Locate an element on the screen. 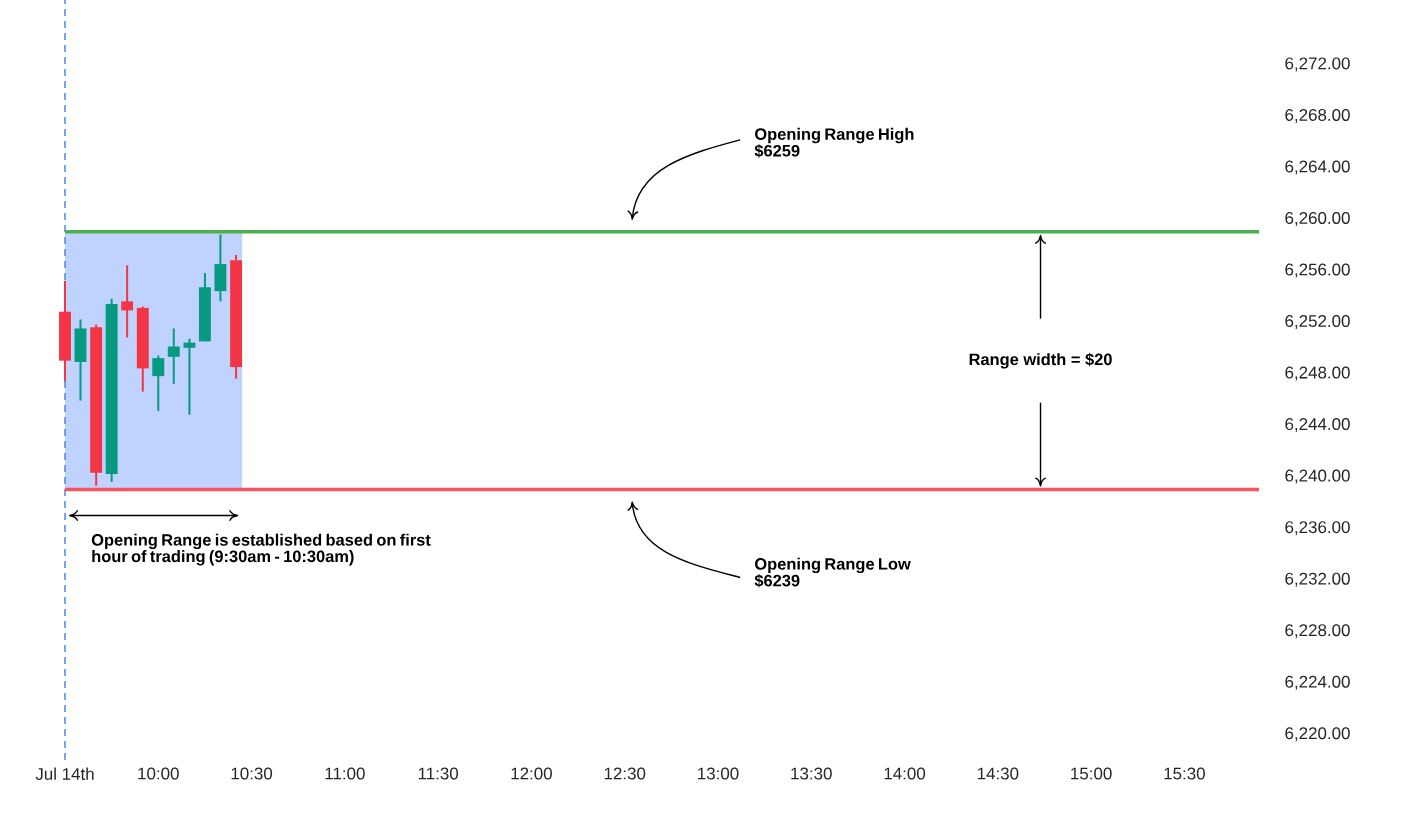 The image size is (1424, 830). y-tick-label: 6,220.00 is located at coordinates (1317, 734).